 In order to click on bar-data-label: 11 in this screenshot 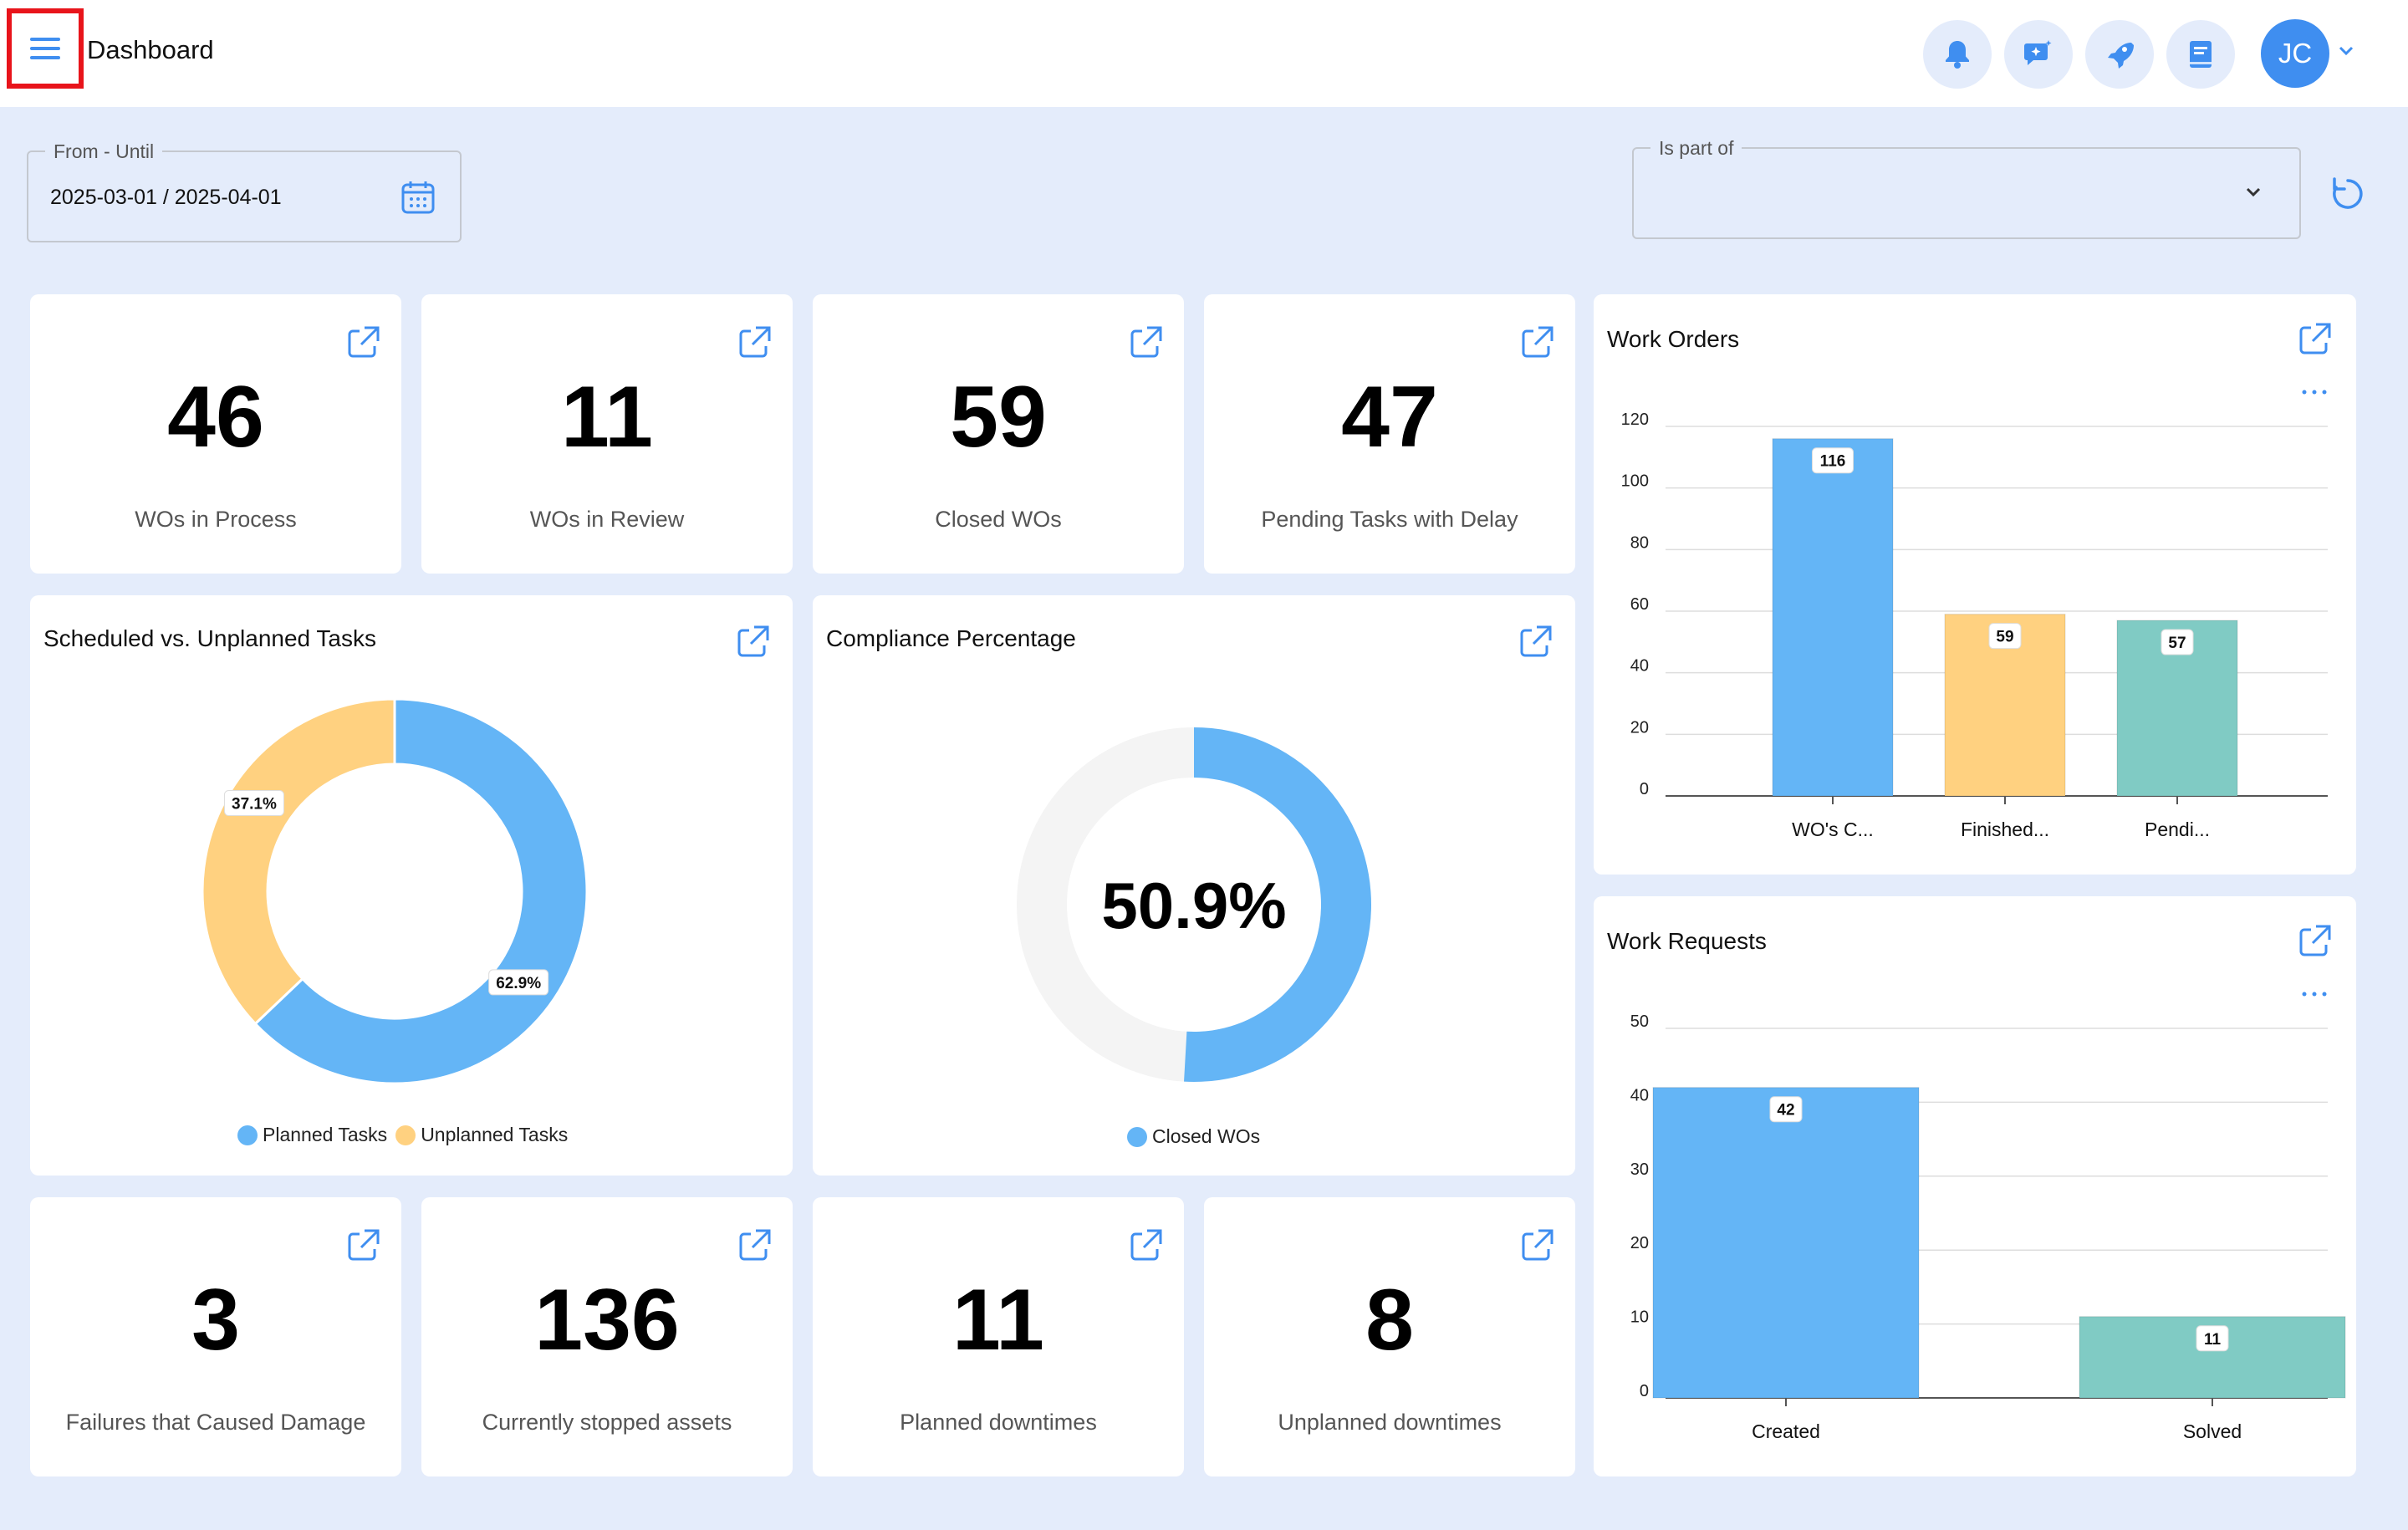, I will do `click(2212, 1338)`.